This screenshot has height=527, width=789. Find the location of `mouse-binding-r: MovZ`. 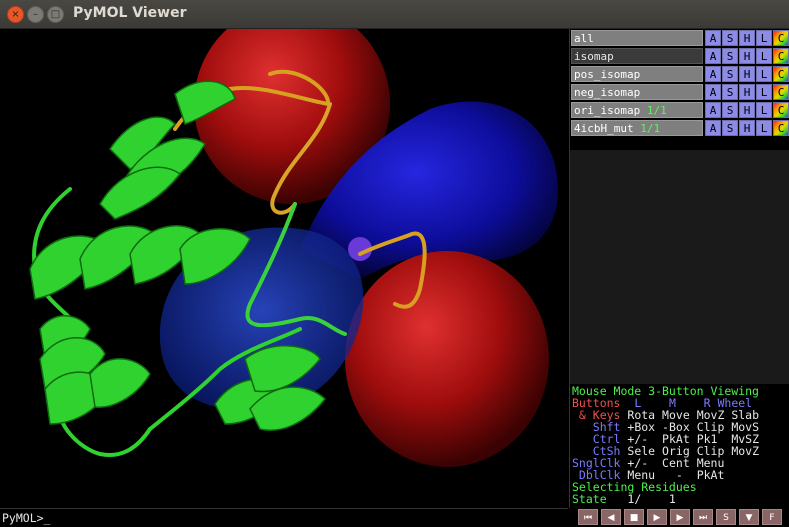

mouse-binding-r: MovZ is located at coordinates (710, 415).